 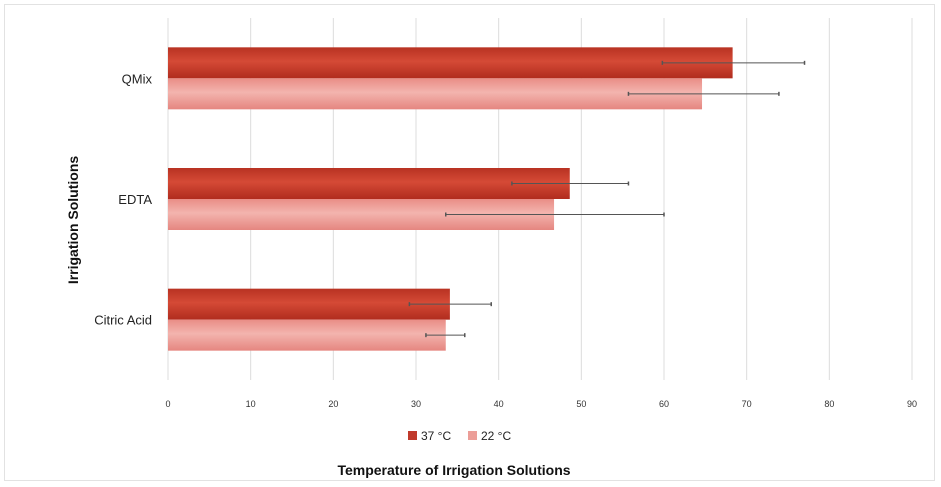 What do you see at coordinates (664, 404) in the screenshot?
I see `x-tick-label: 60` at bounding box center [664, 404].